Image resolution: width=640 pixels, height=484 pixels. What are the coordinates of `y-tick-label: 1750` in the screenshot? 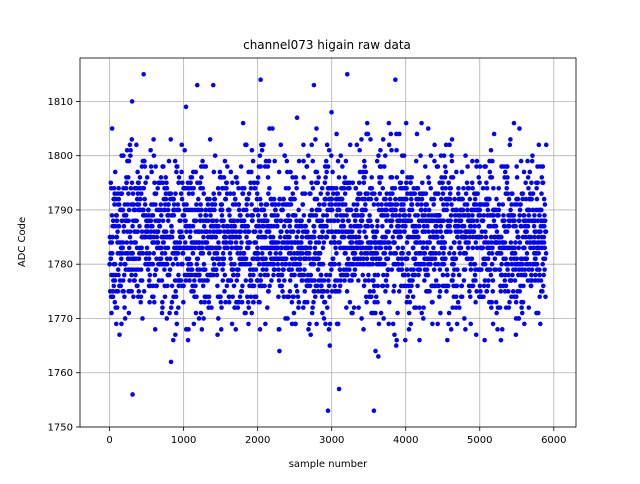 It's located at (60, 428).